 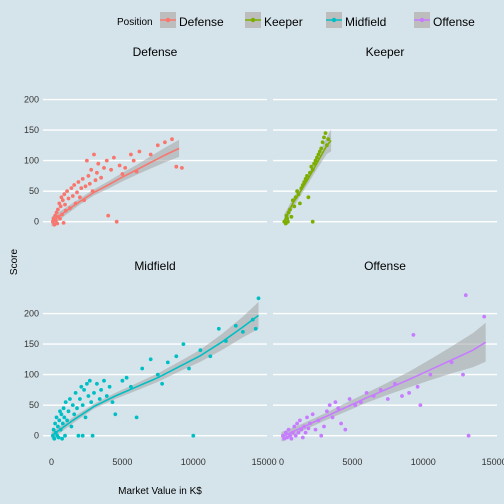 I want to click on panel-title-defense: Defense, so click(x=155, y=52).